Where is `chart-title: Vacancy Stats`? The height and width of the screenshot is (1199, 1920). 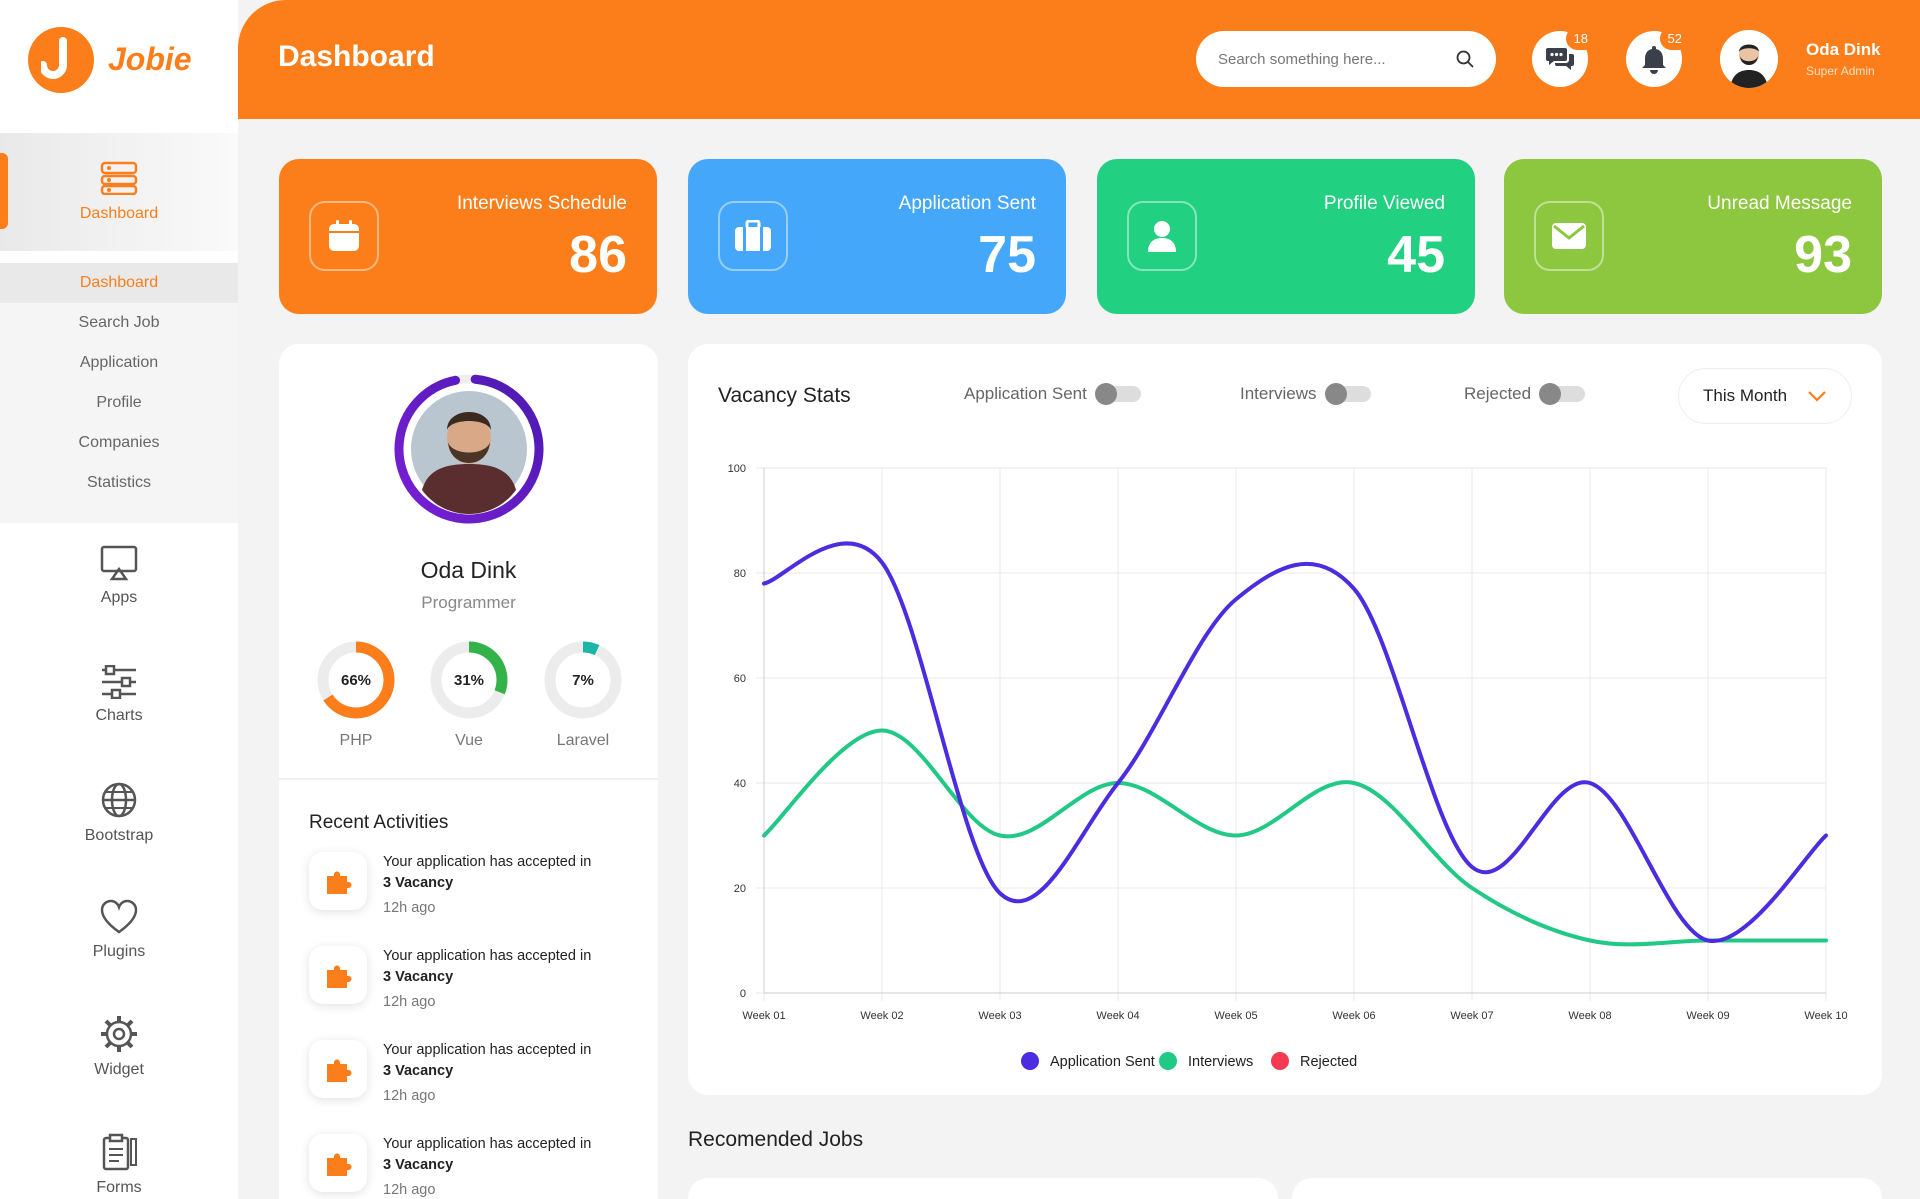 chart-title: Vacancy Stats is located at coordinates (784, 395).